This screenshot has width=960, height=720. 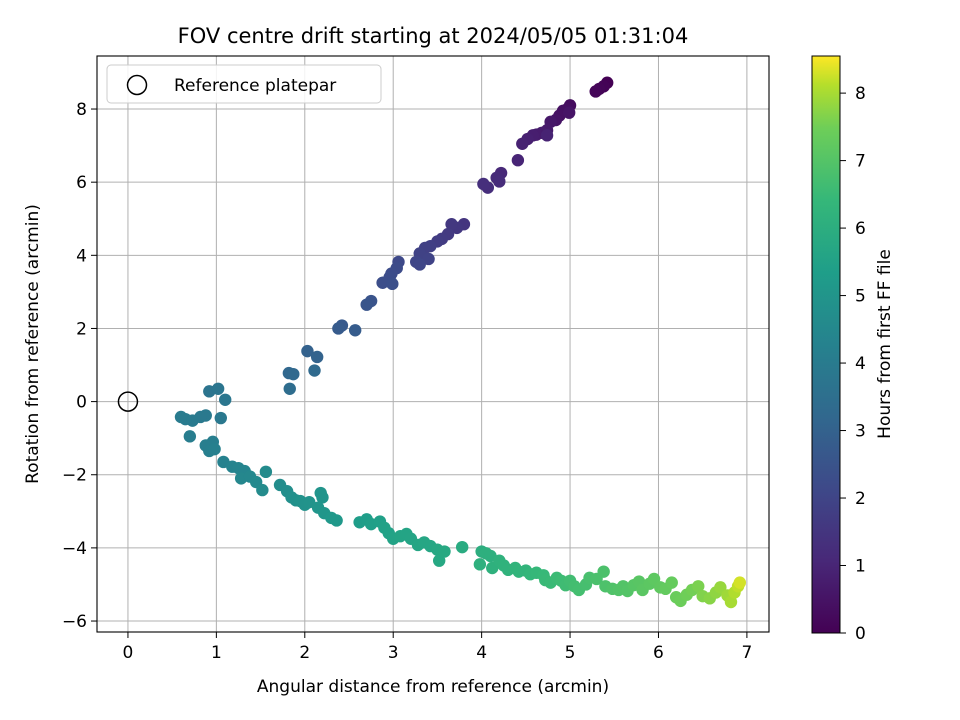 What do you see at coordinates (885, 344) in the screenshot?
I see `colorbar-label: Hours from first FF file` at bounding box center [885, 344].